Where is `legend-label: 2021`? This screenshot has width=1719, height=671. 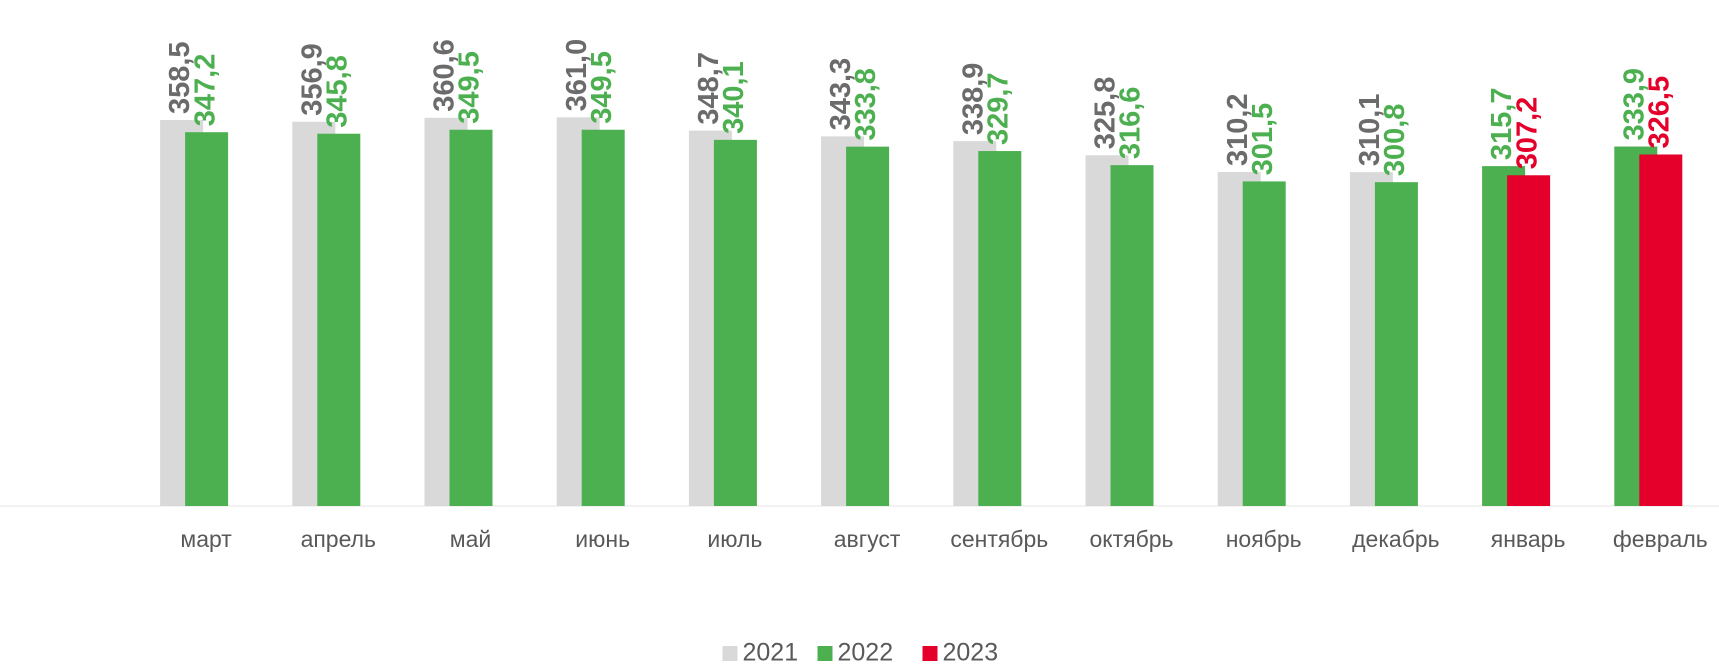
legend-label: 2021 is located at coordinates (771, 652).